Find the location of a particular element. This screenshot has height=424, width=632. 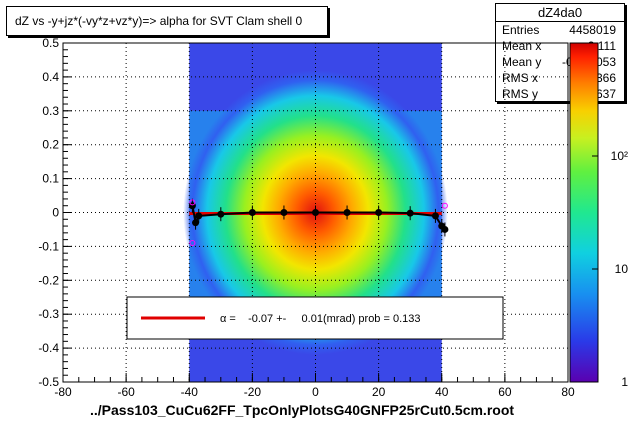

stat-label: RMS x is located at coordinates (520, 78).